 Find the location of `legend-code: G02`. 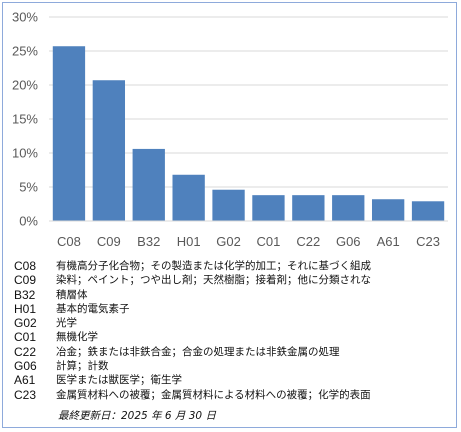

legend-code: G02 is located at coordinates (25, 323).